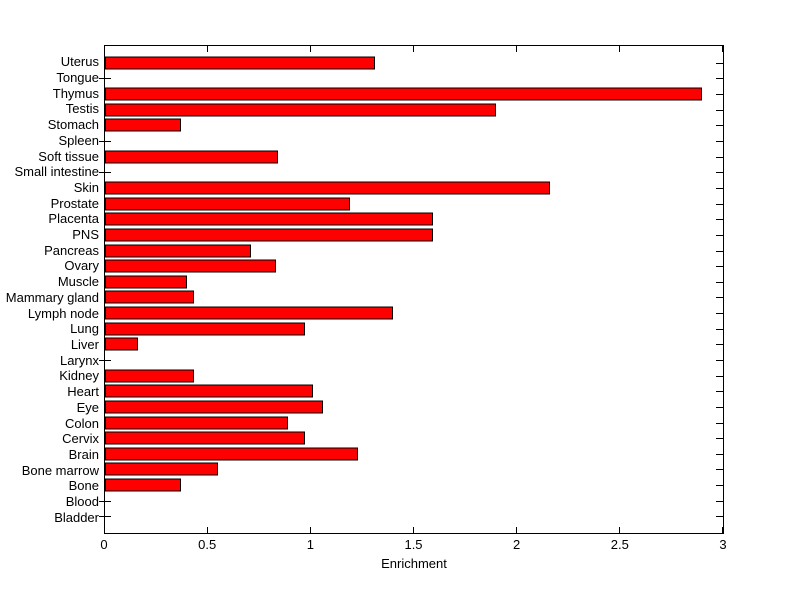 This screenshot has width=800, height=599. I want to click on category-label: Prostate, so click(74, 203).